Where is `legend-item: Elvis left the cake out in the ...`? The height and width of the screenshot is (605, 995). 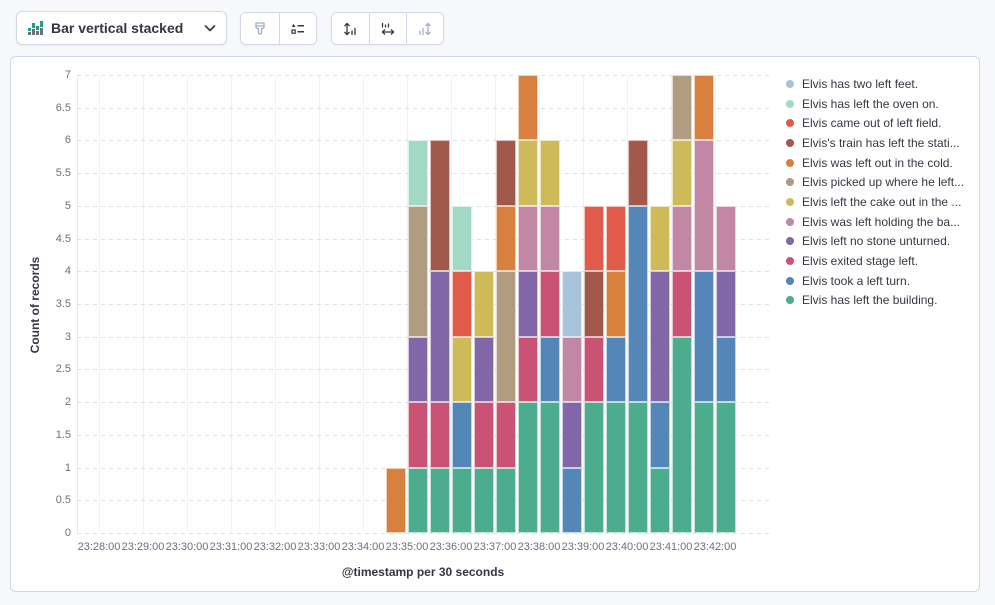 legend-item: Elvis left the cake out in the ... is located at coordinates (881, 202).